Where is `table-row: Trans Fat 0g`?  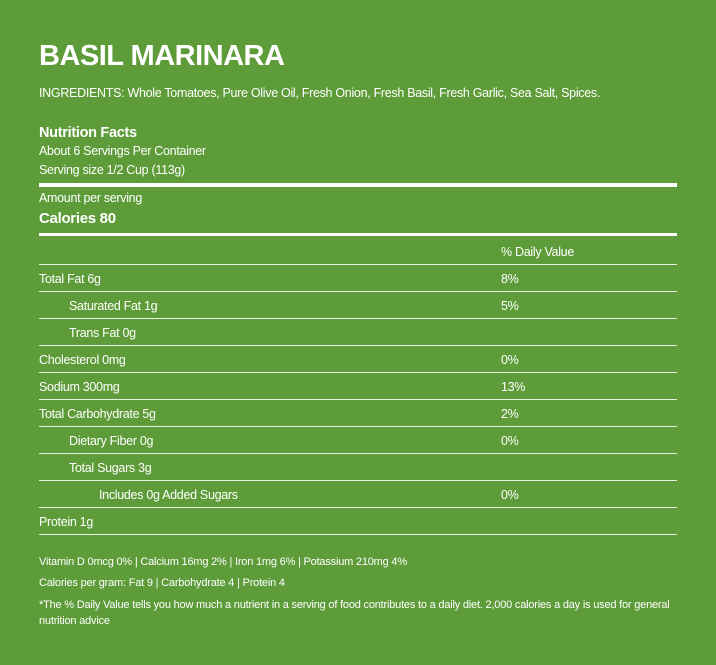 table-row: Trans Fat 0g is located at coordinates (358, 332).